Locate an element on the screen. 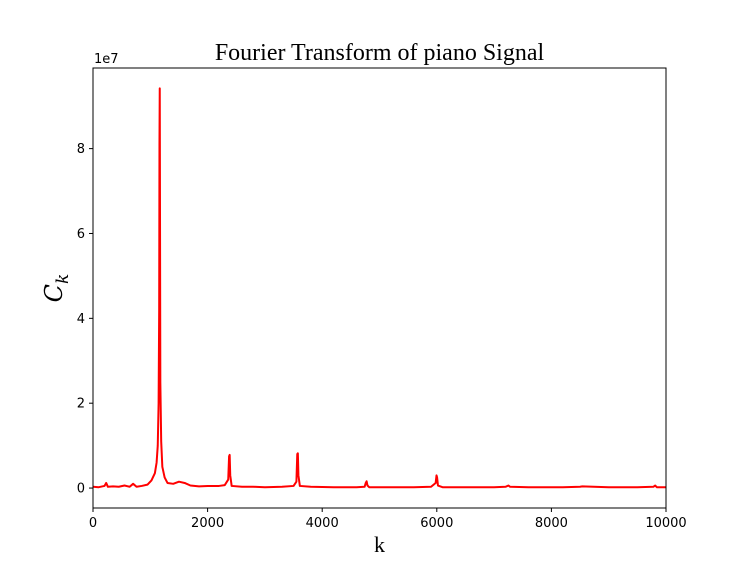 Image resolution: width=740 pixels, height=568 pixels. y-axis: 0 2 4 6 8 is located at coordinates (85, 319).